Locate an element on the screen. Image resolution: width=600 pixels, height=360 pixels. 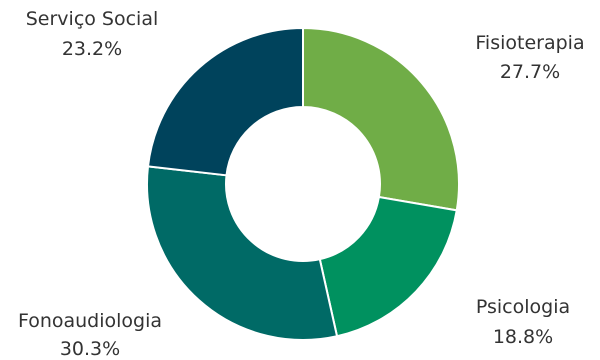
slice-value-fisioterapia: 27.7% is located at coordinates (530, 72).